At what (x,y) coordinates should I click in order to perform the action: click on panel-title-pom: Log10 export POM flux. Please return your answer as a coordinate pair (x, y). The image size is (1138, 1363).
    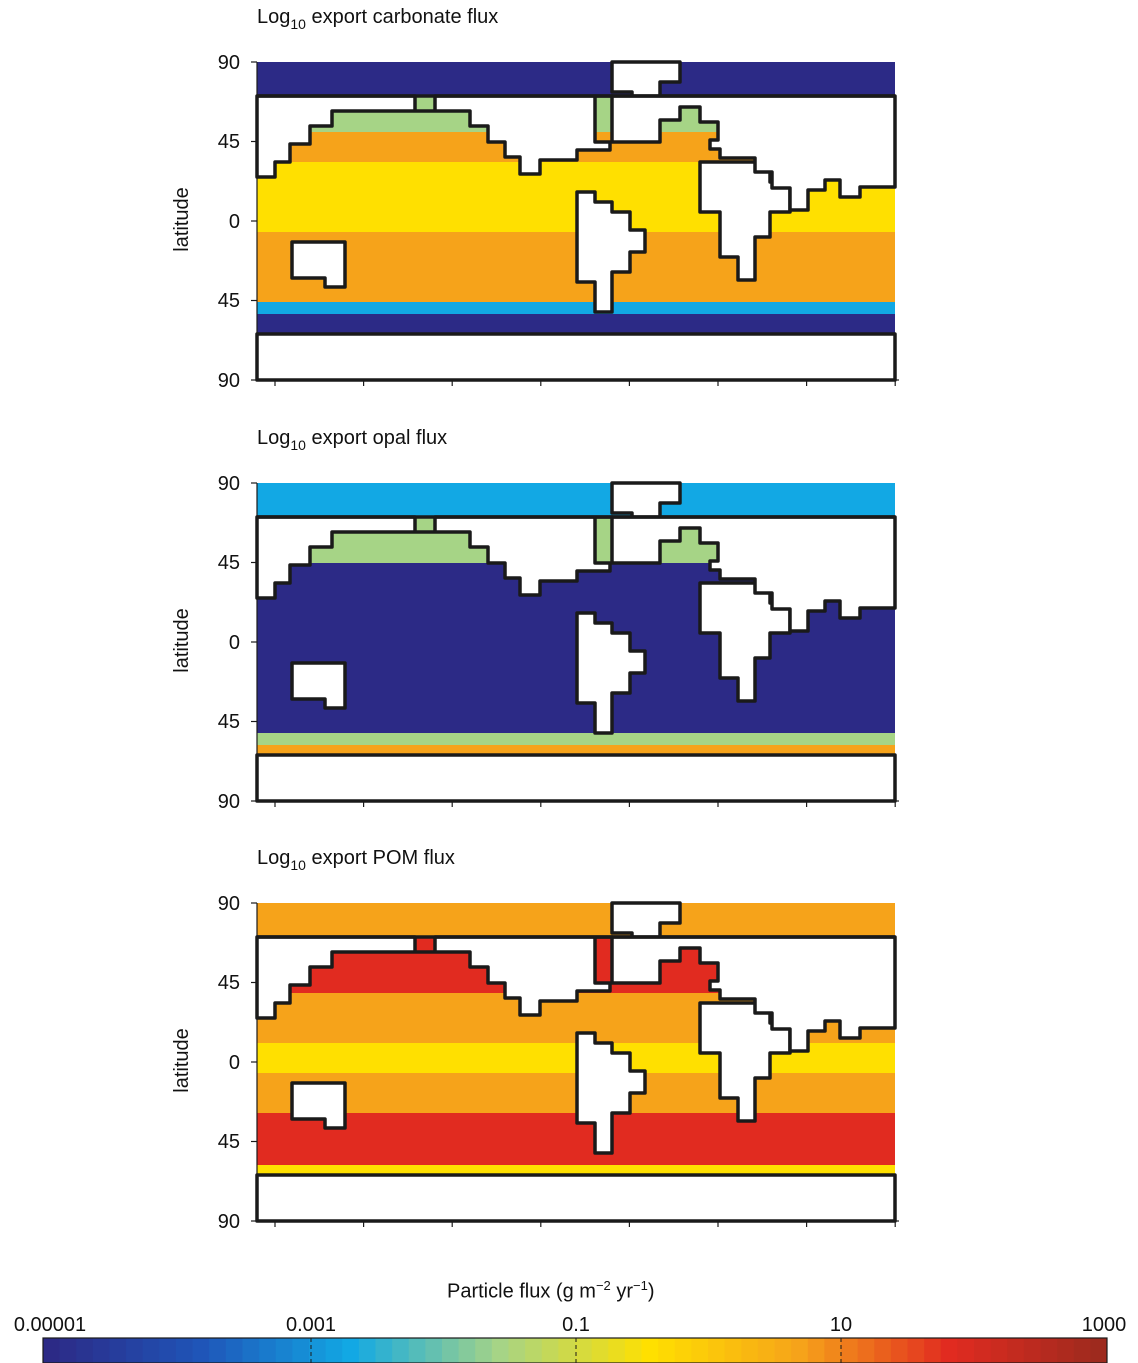
    Looking at the image, I should click on (356, 860).